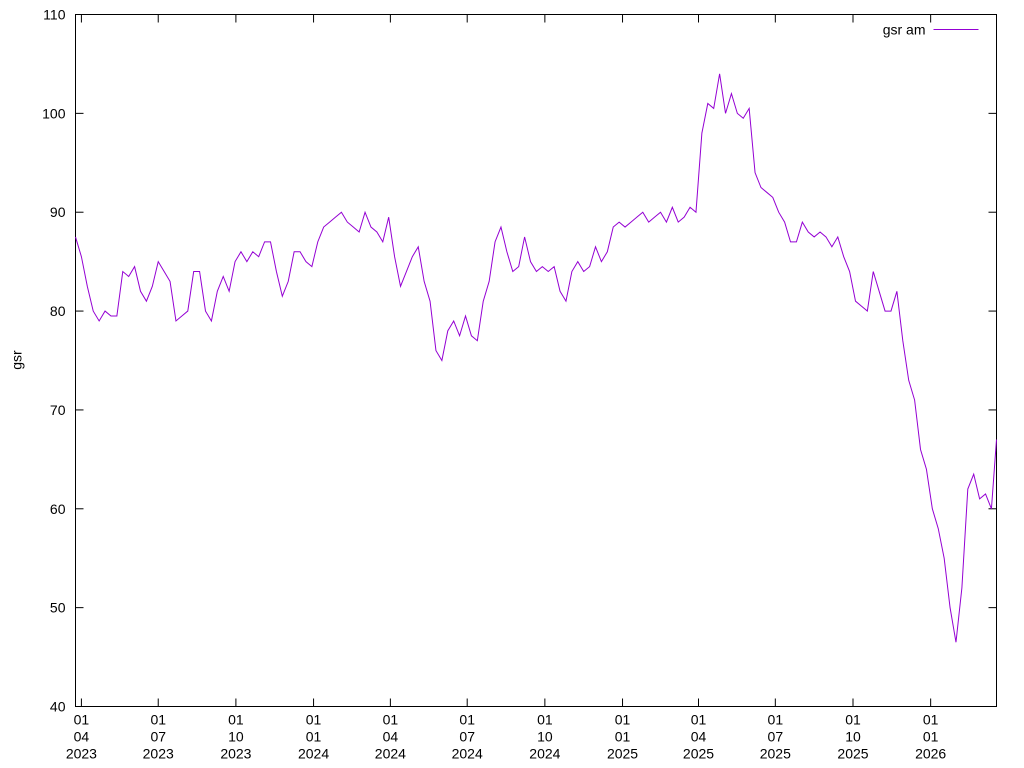 Image resolution: width=1024 pixels, height=768 pixels. I want to click on x-tick-label: 01 10 2025, so click(852, 737).